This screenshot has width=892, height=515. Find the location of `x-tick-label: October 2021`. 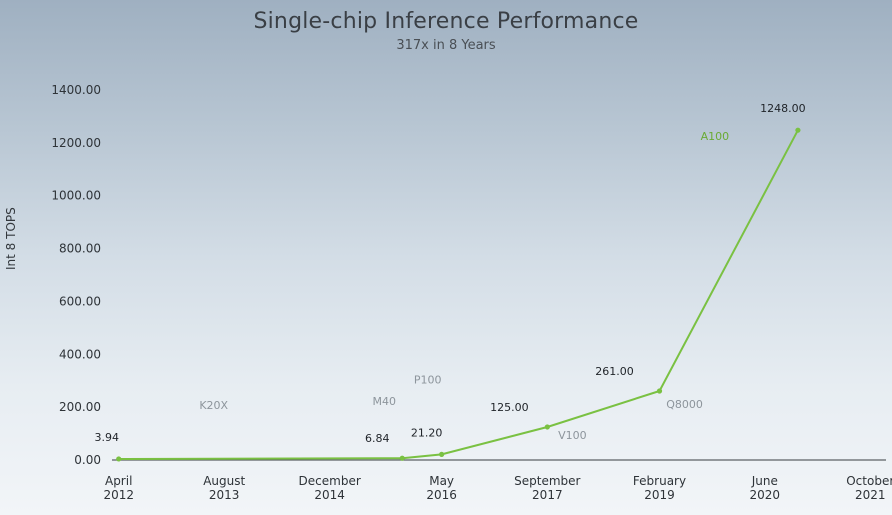

x-tick-label: October 2021 is located at coordinates (869, 488).